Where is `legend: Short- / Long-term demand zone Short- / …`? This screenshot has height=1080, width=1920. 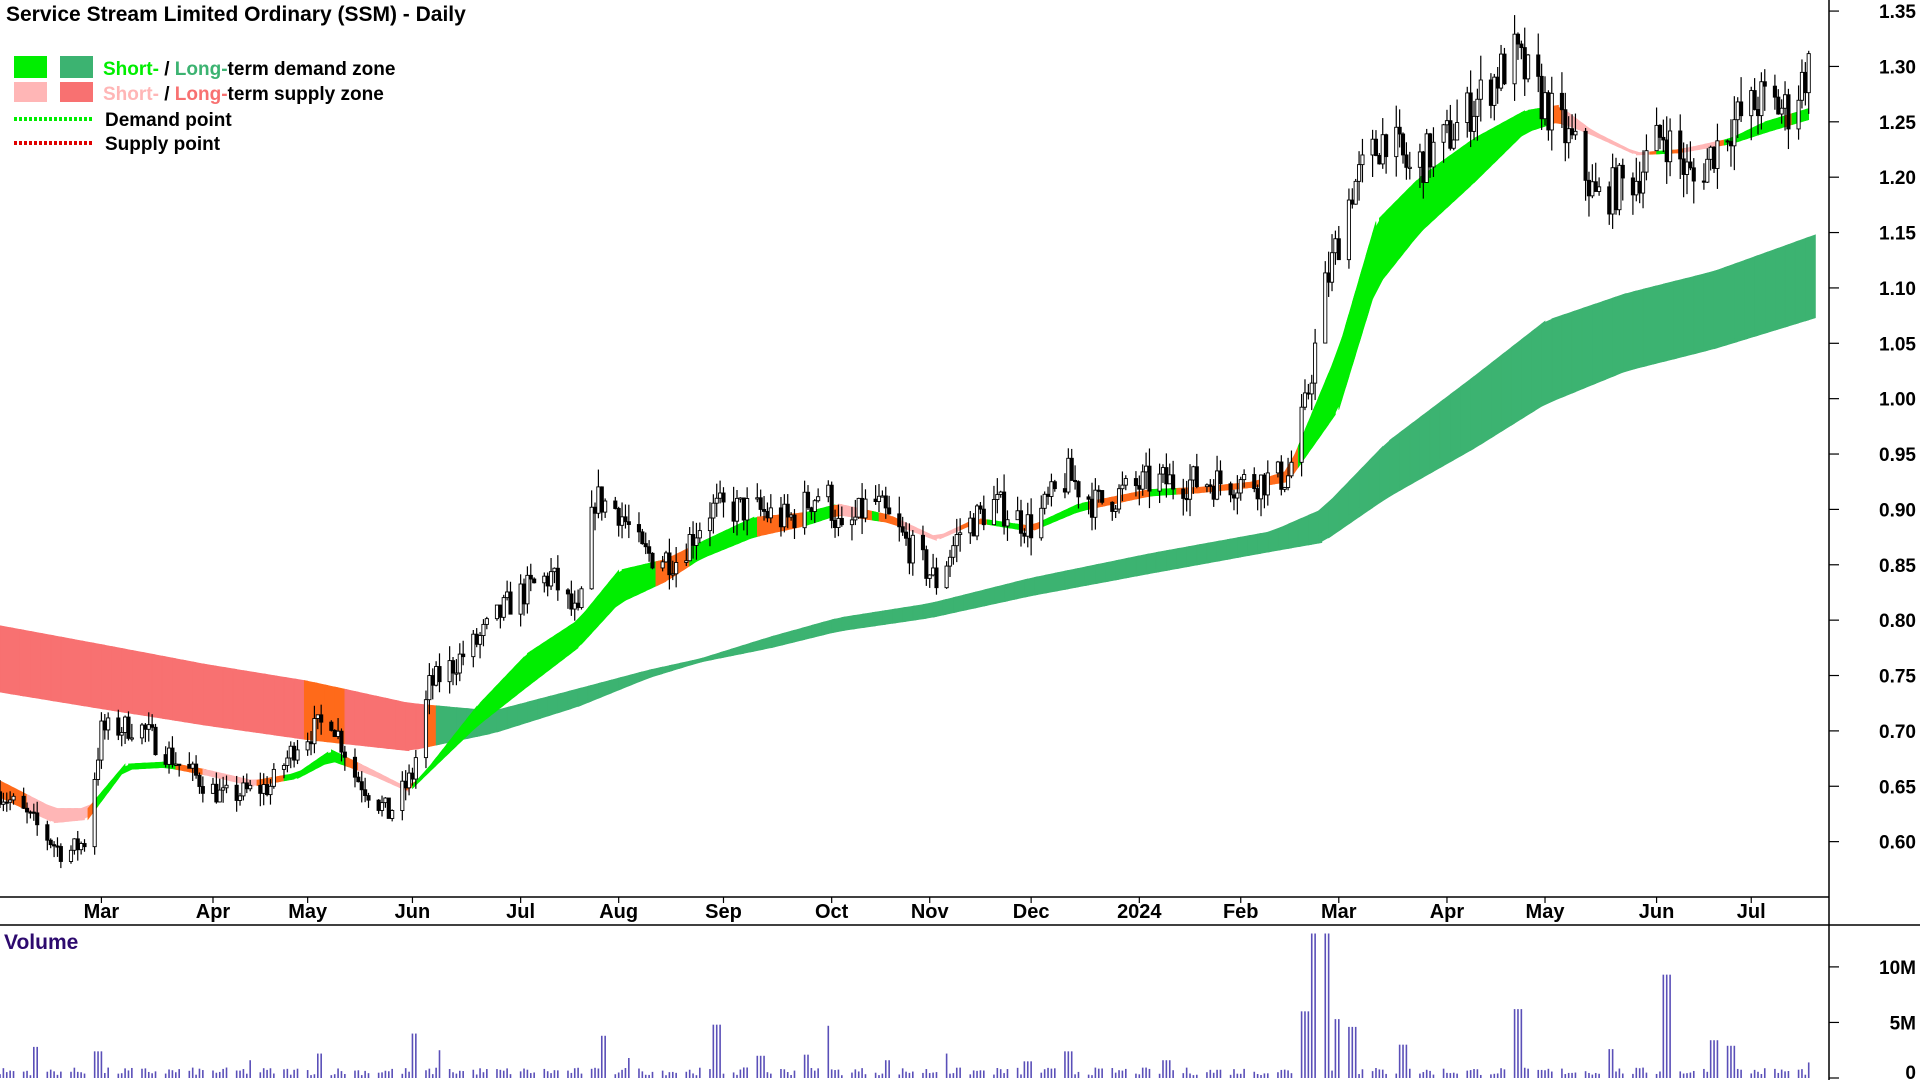
legend: Short- / Long-term demand zone Short- / … is located at coordinates (204, 105).